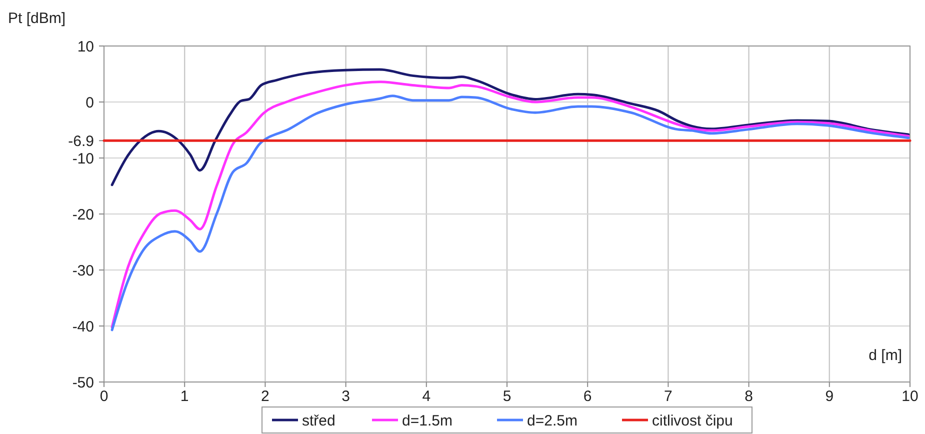 This screenshot has width=925, height=434. What do you see at coordinates (81, 141) in the screenshot?
I see `y-tick-label: -6.9` at bounding box center [81, 141].